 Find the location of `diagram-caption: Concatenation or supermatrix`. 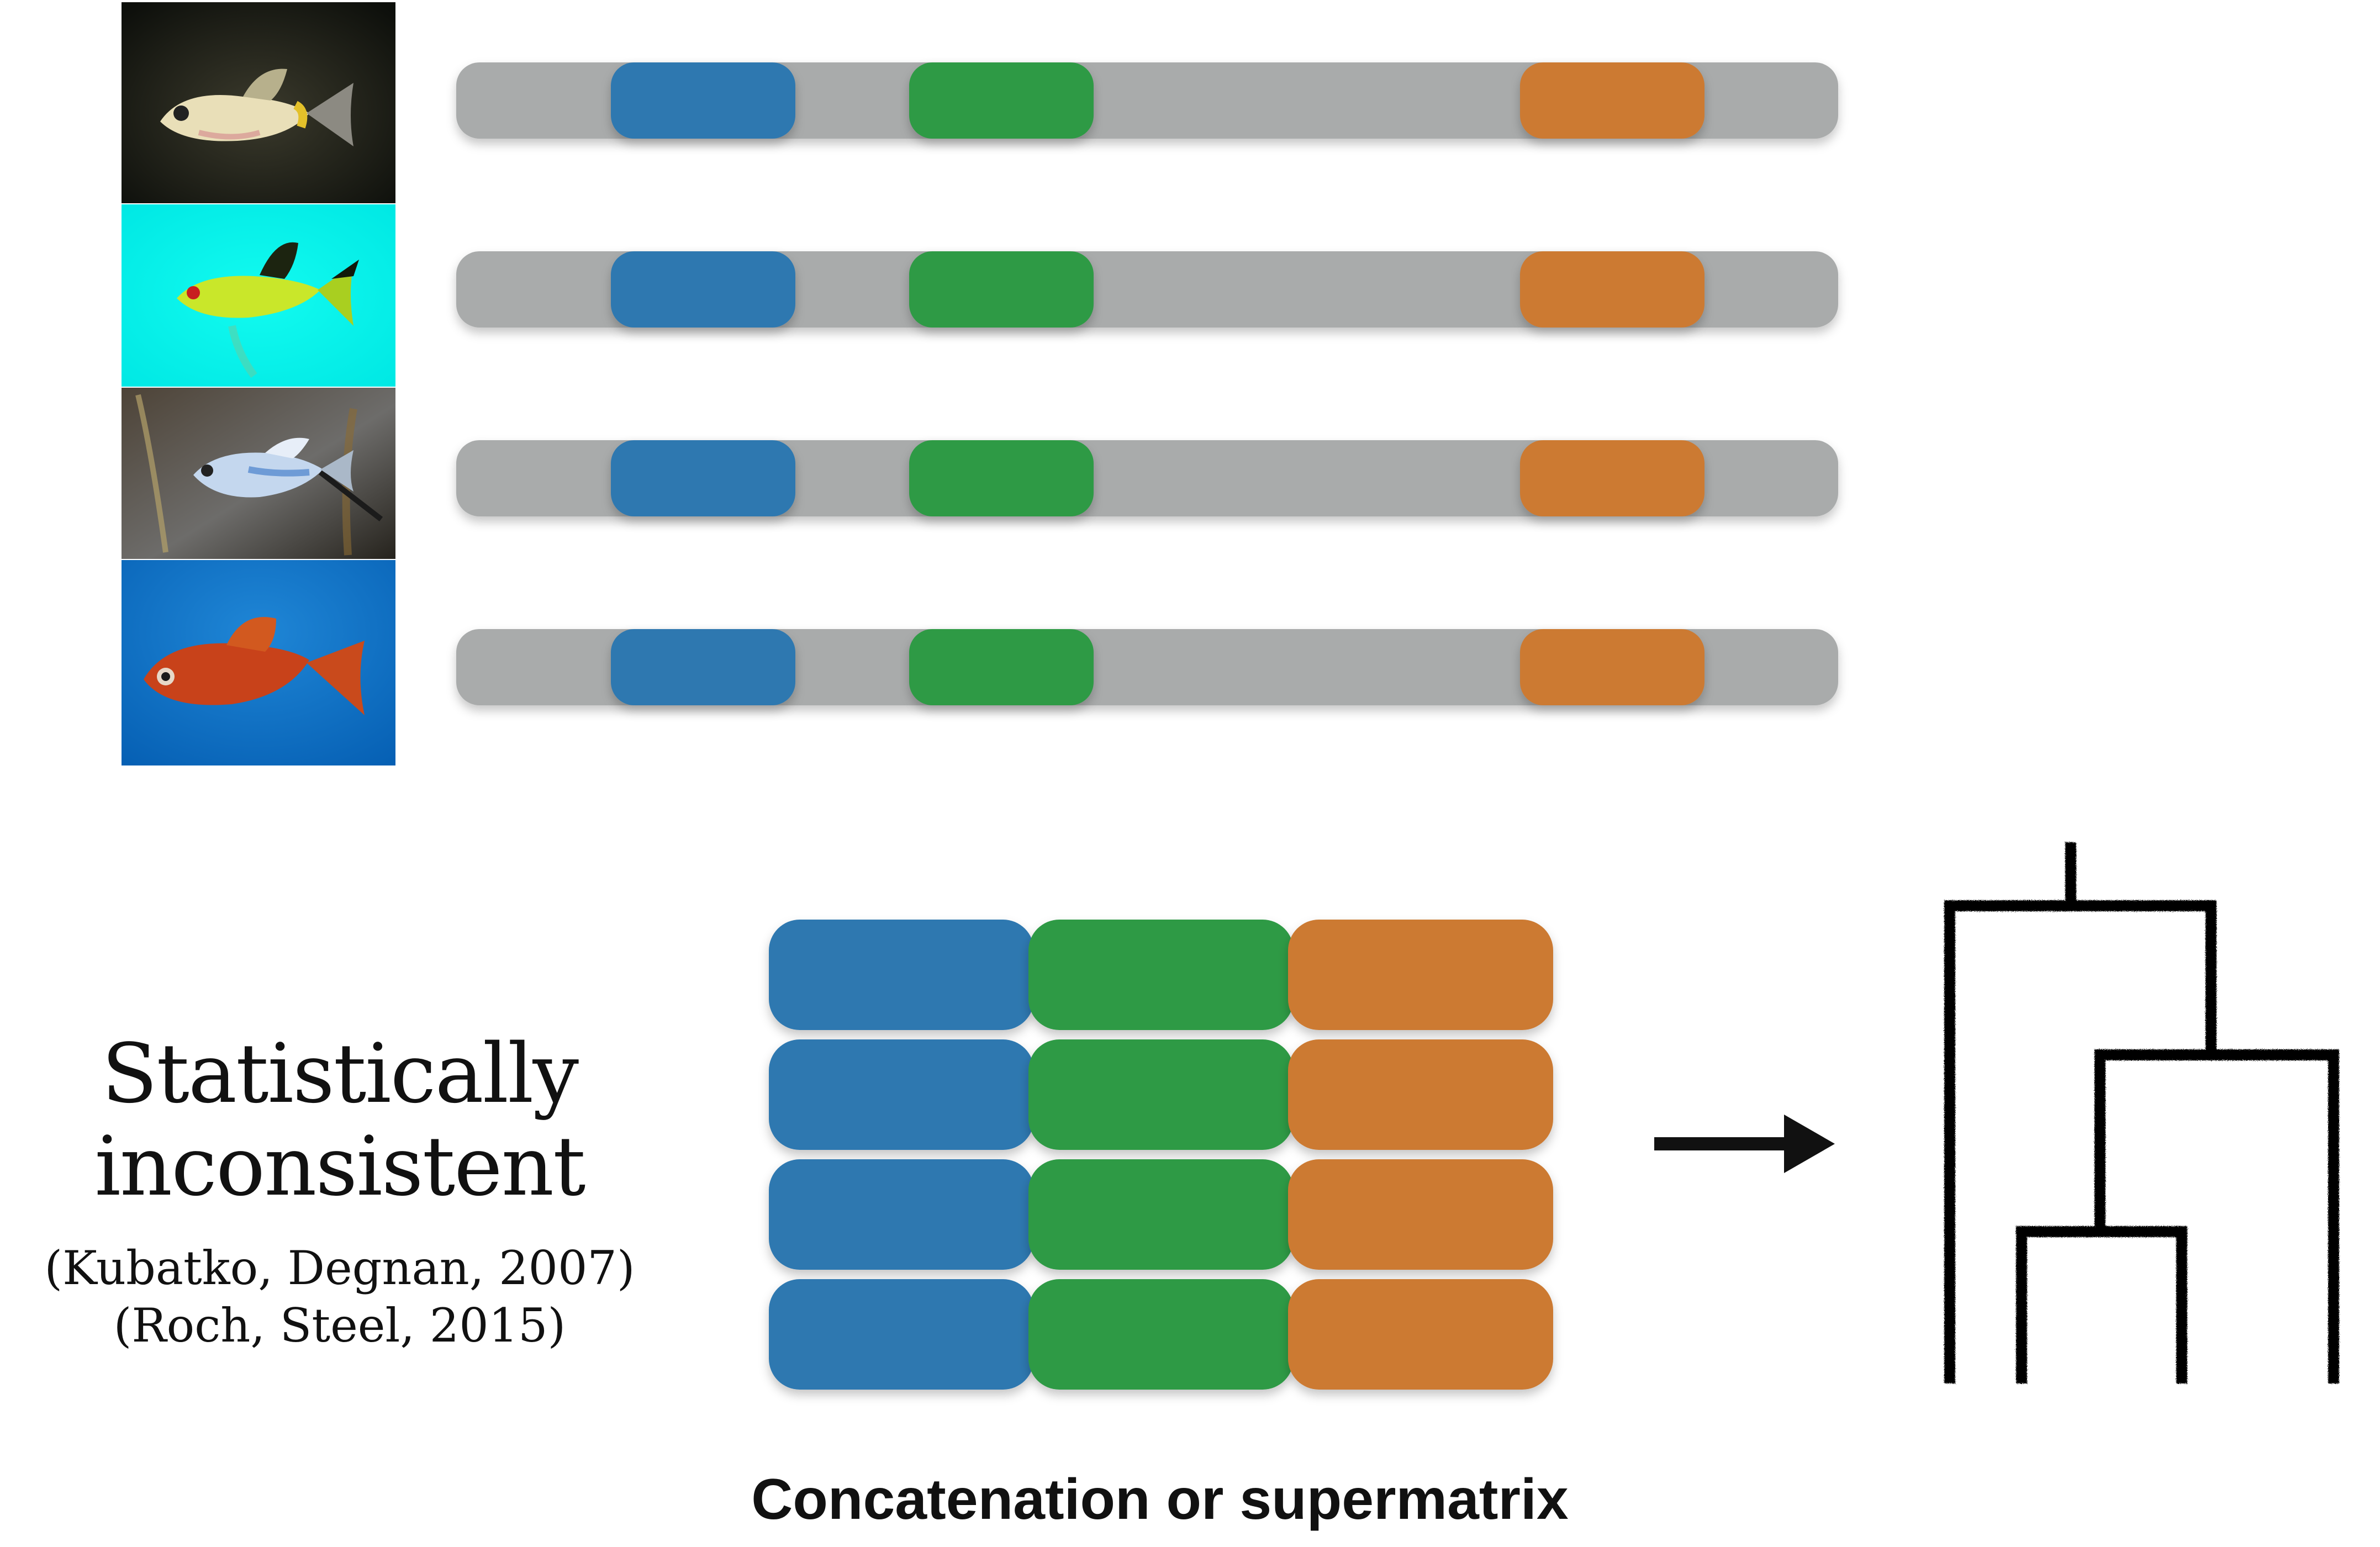

diagram-caption: Concatenation or supermatrix is located at coordinates (1160, 1499).